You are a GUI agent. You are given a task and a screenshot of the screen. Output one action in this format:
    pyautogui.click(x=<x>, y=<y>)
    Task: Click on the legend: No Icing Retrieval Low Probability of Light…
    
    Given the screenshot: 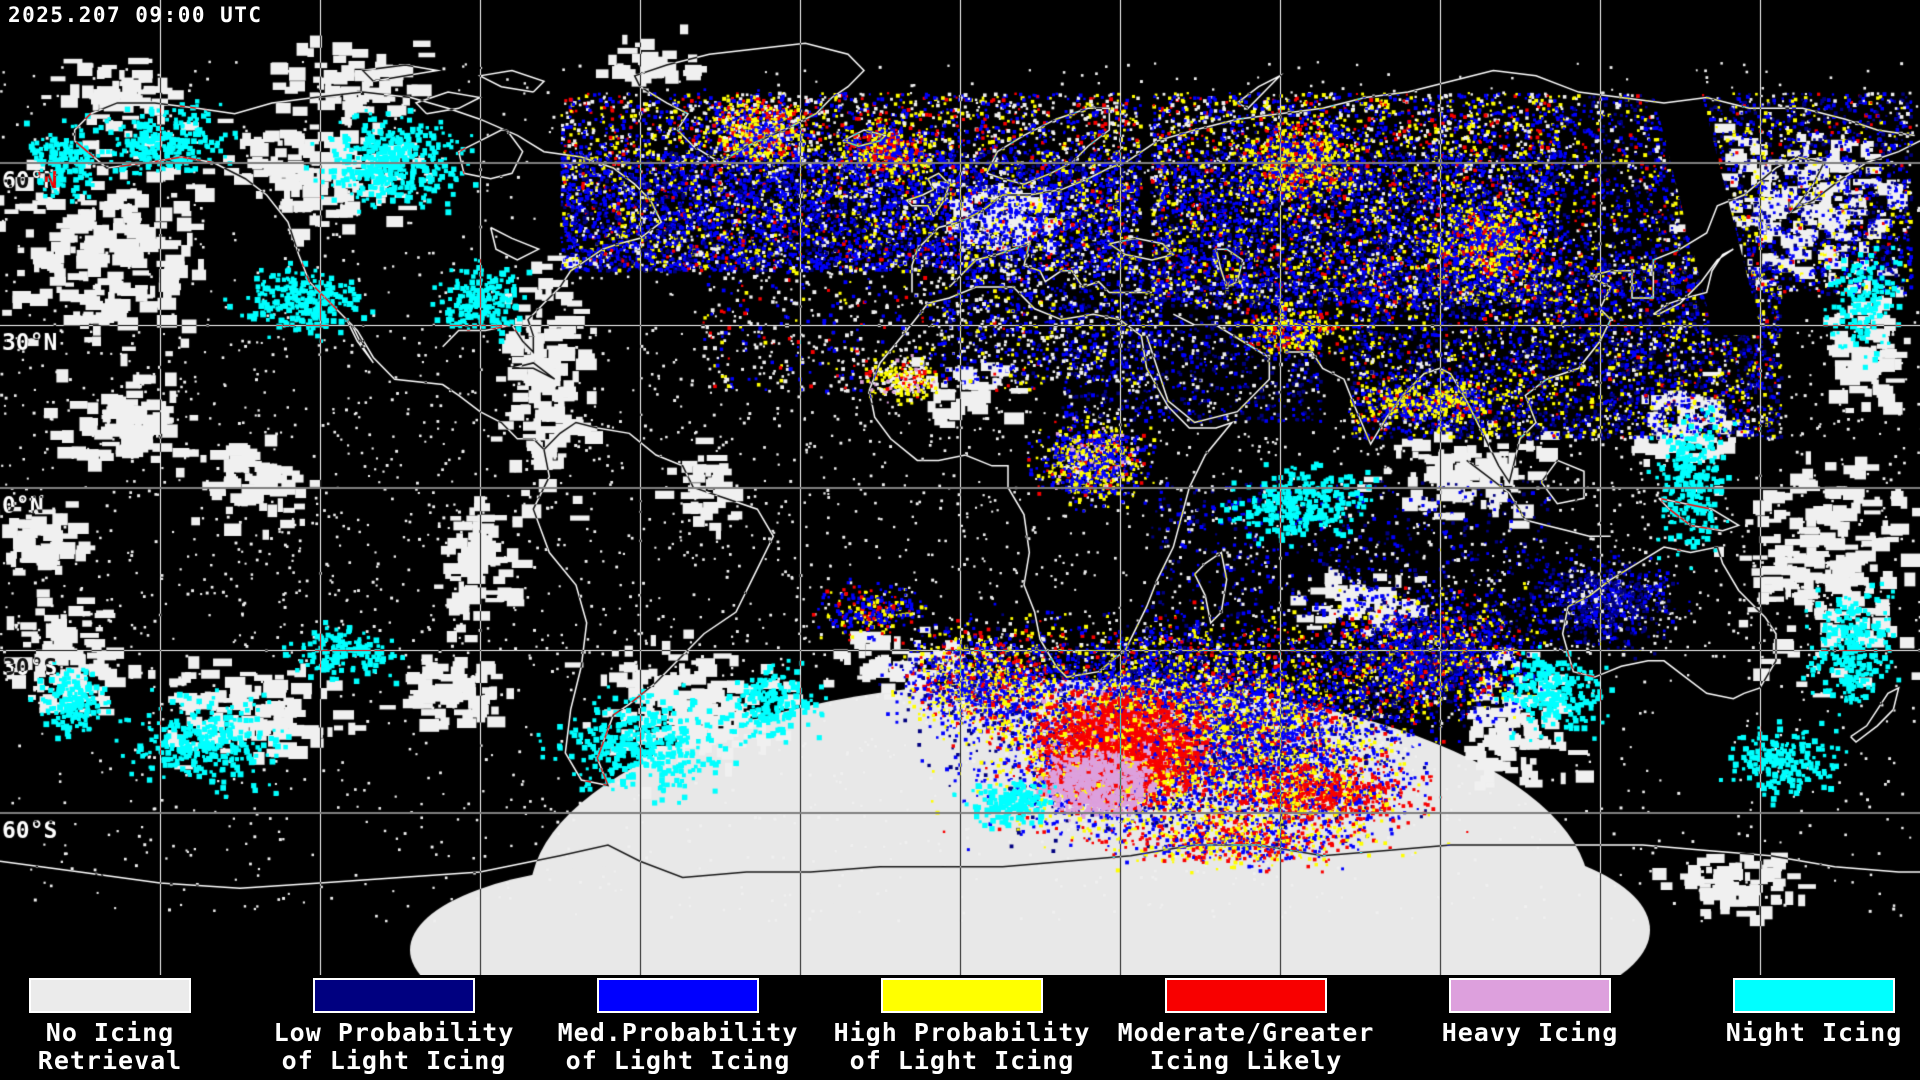 What is the action you would take?
    pyautogui.click(x=960, y=1027)
    